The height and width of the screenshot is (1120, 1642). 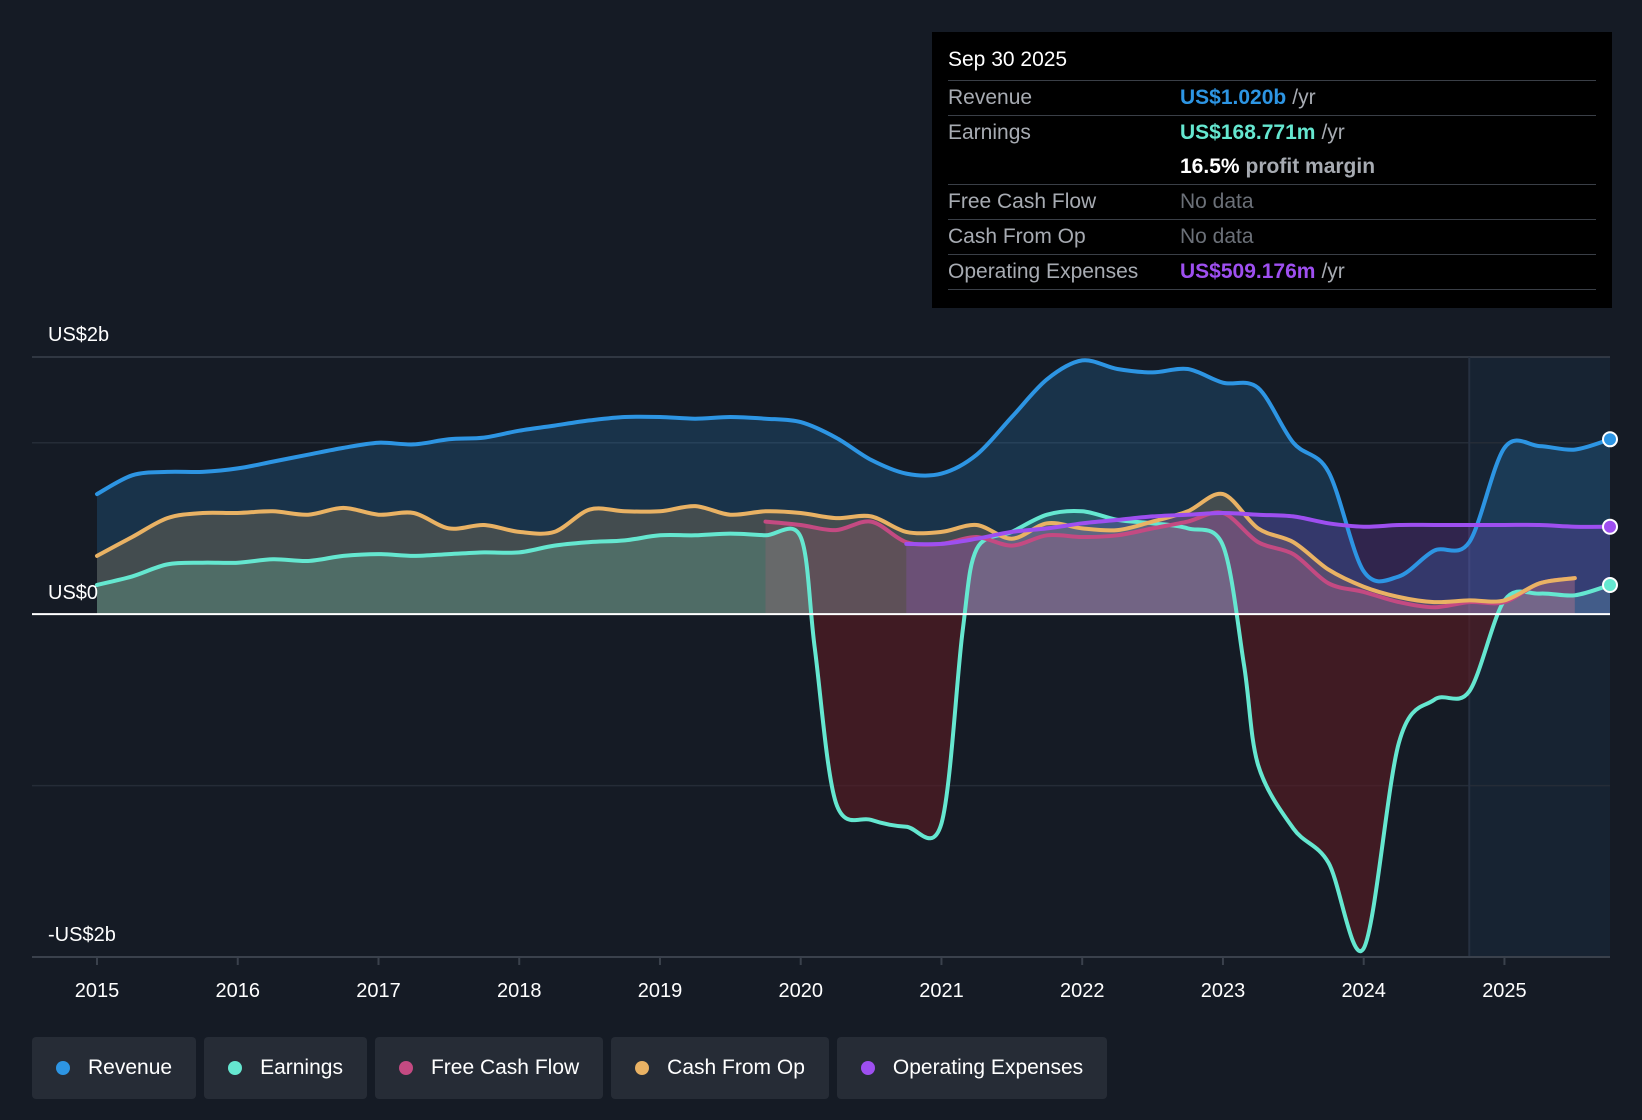 I want to click on legend-item-cash-from-op: Cash From Op, so click(x=720, y=1068).